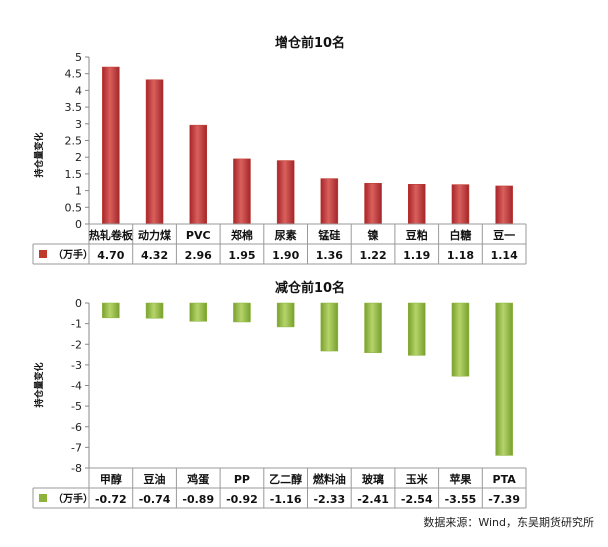 The image size is (608, 547). I want to click on chart2-ytick-label: -2, so click(76, 344).